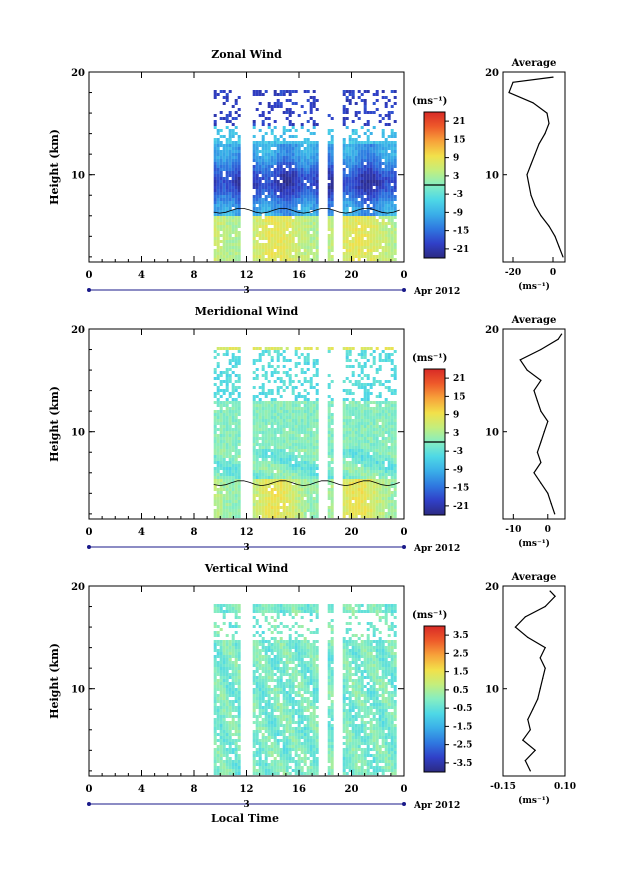  Describe the element at coordinates (461, 673) in the screenshot. I see `colorbar-tick-label: 1.5` at that location.